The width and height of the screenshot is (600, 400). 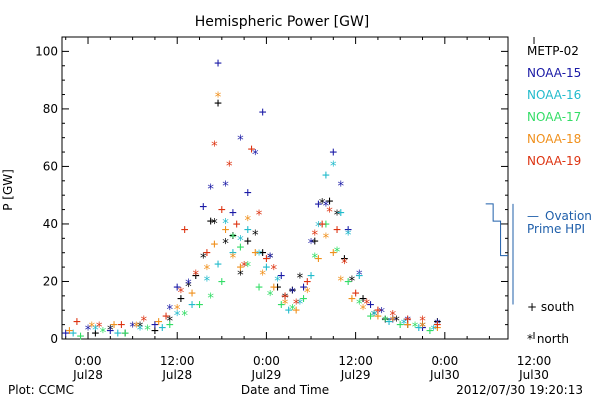 I want to click on legend-entry: NOAA-19, so click(x=554, y=161).